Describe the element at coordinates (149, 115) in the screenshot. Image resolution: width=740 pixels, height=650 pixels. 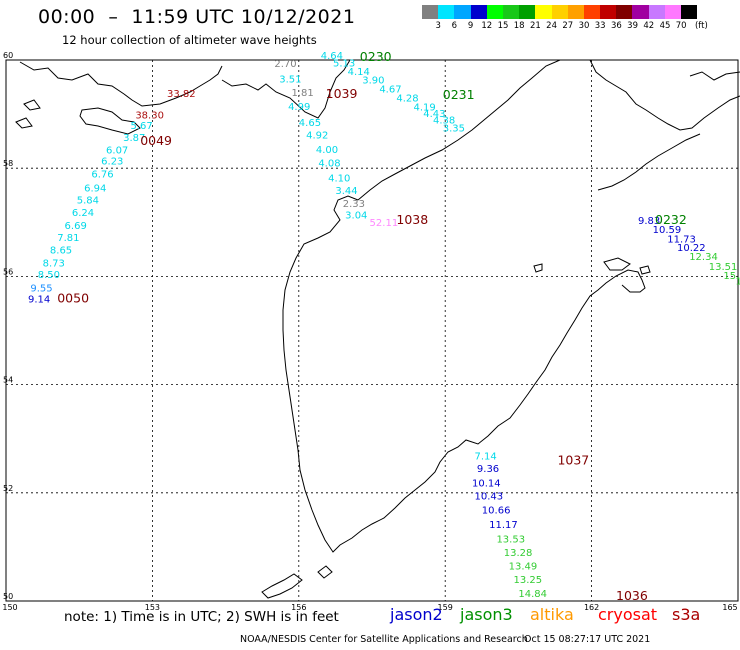
I see `wave-height-point: 38.30` at that location.